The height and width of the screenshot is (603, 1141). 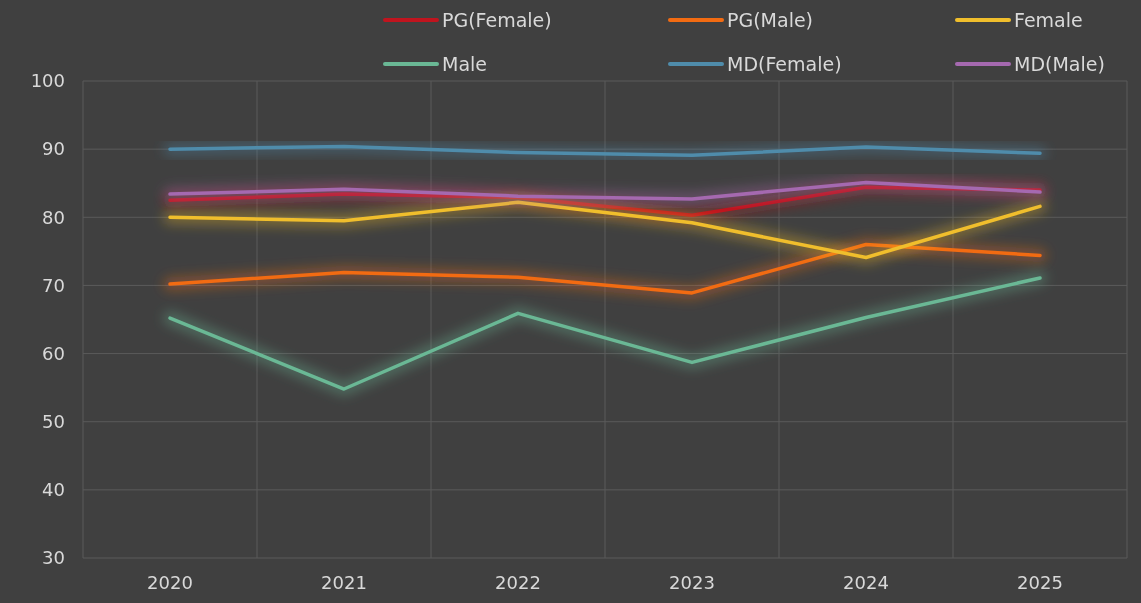 What do you see at coordinates (866, 582) in the screenshot?
I see `x-tick-label: 2024` at bounding box center [866, 582].